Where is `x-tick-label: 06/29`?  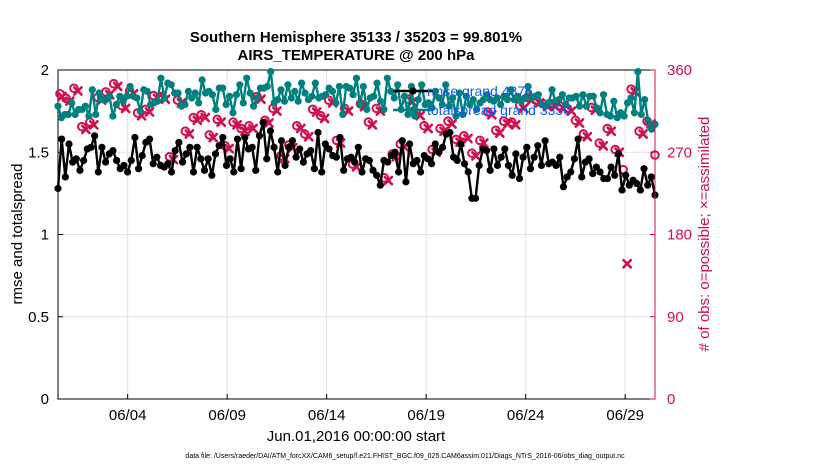
x-tick-label: 06/29 is located at coordinates (625, 415).